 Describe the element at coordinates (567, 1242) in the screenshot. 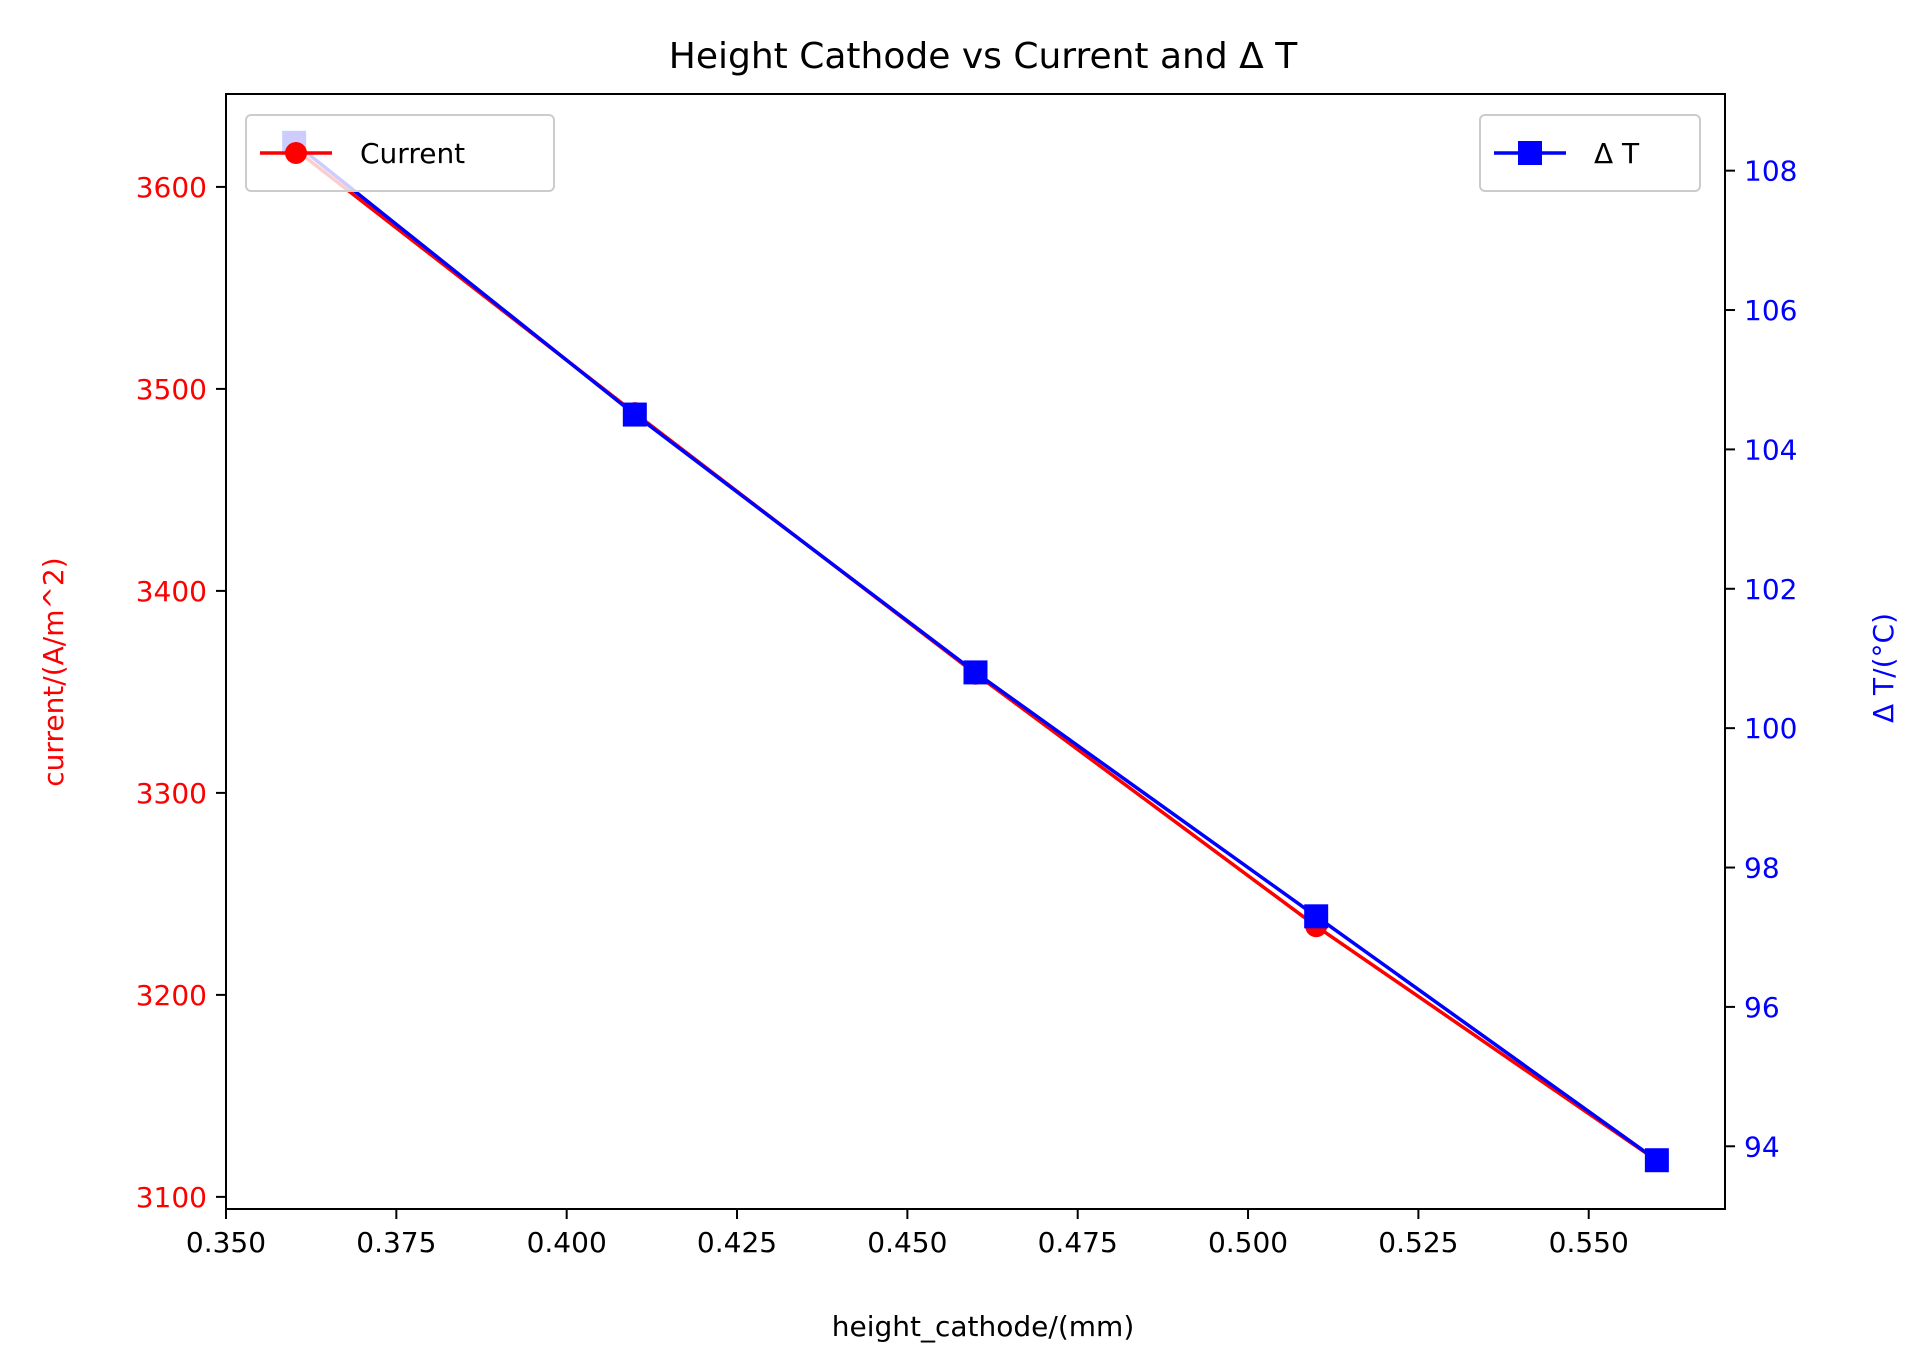

I see `x-tick-label: 0.400` at that location.